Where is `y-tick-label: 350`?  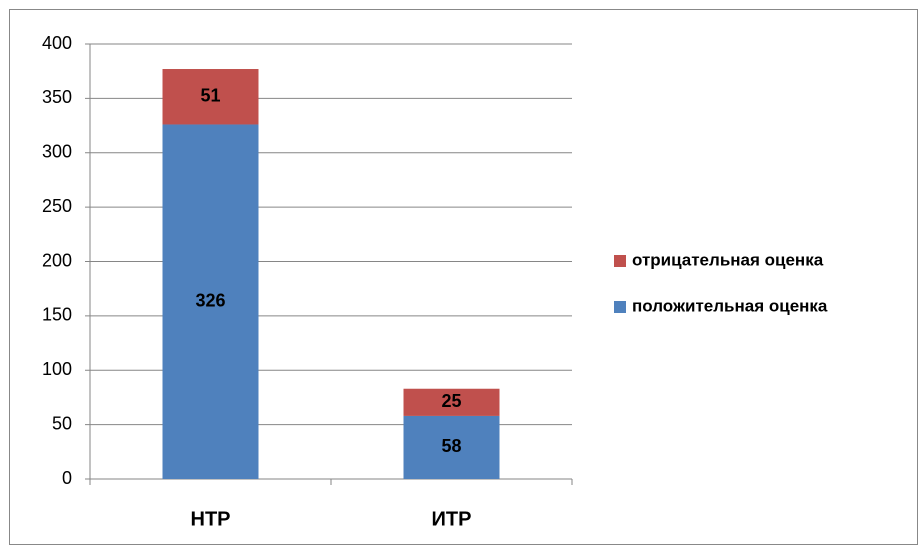
y-tick-label: 350 is located at coordinates (57, 97).